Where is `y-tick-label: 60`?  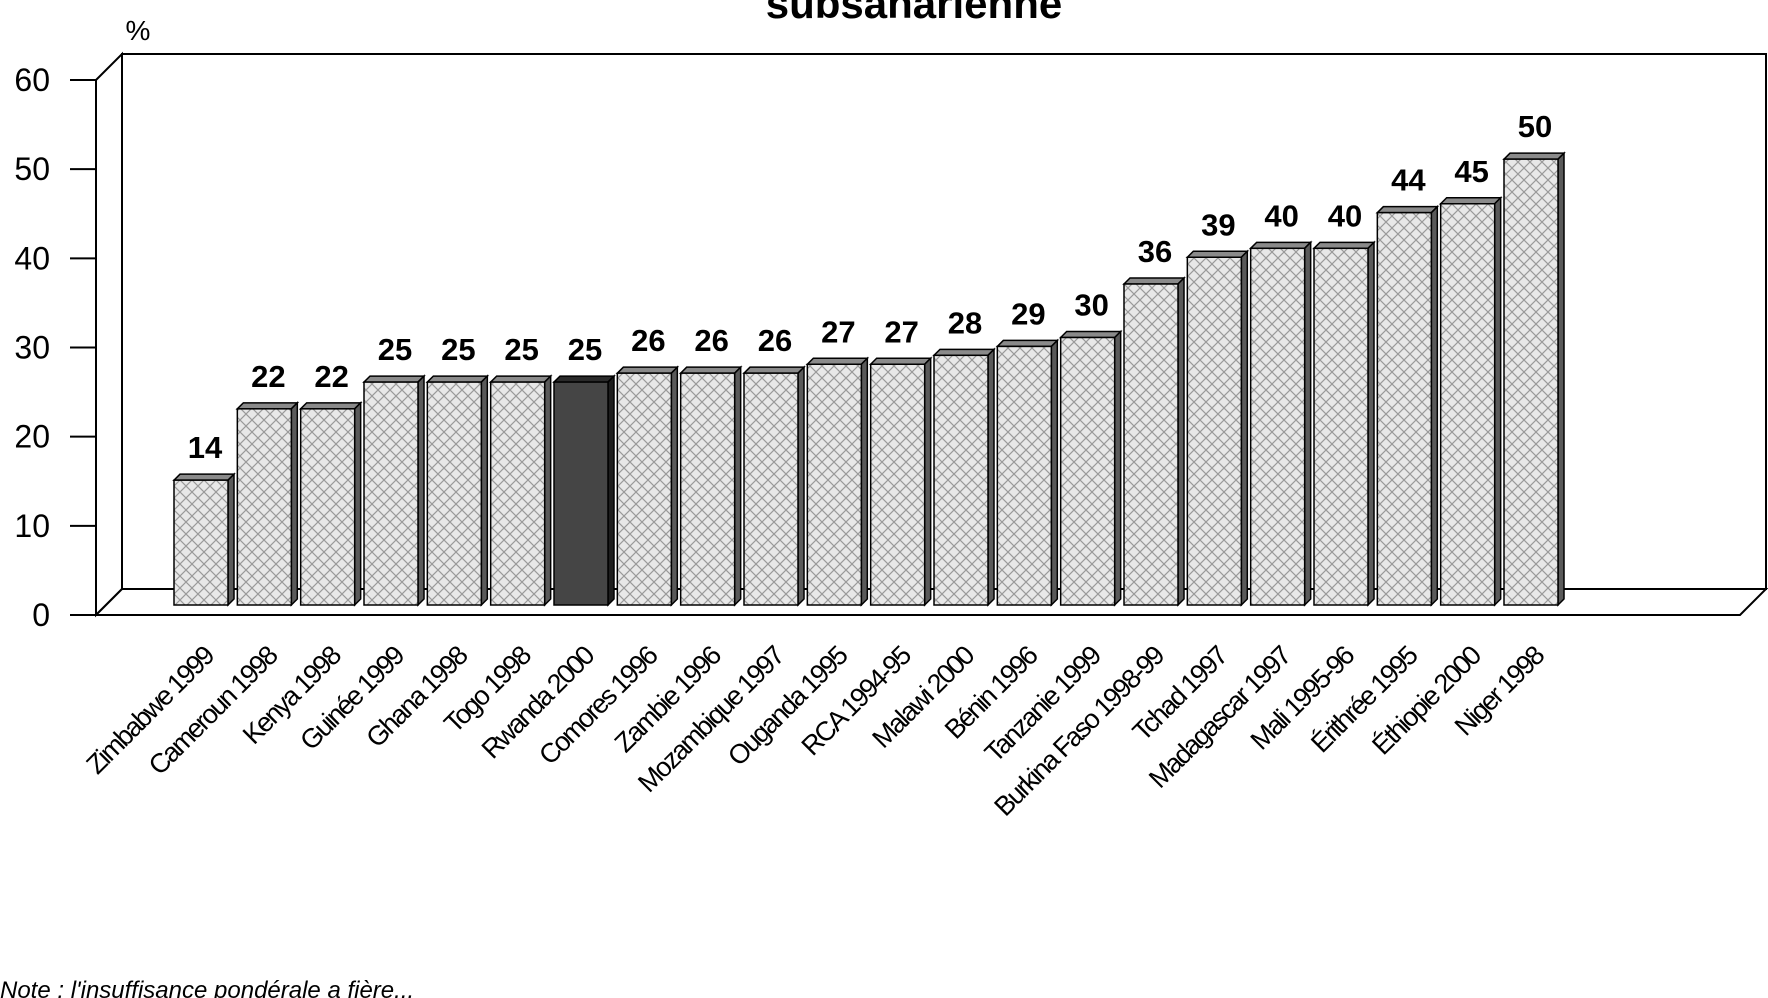
y-tick-label: 60 is located at coordinates (32, 80).